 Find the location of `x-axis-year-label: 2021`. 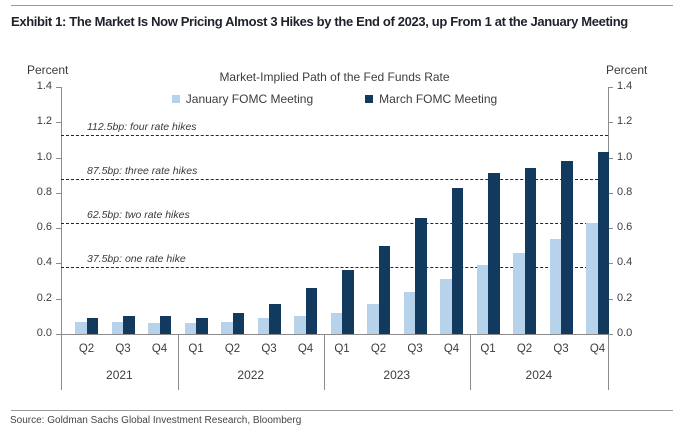

x-axis-year-label: 2021 is located at coordinates (119, 375).